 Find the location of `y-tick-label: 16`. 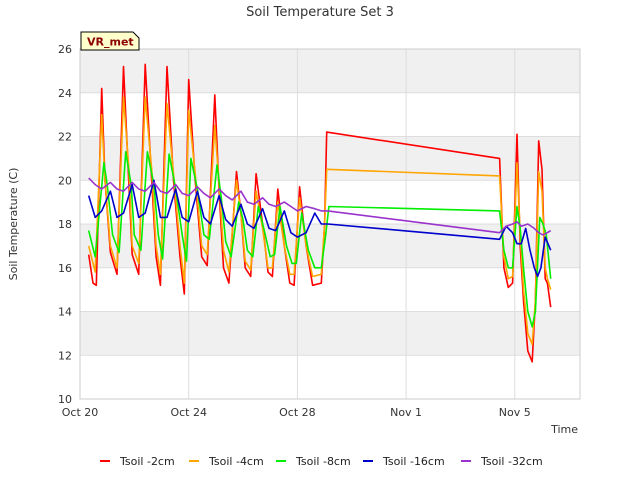

y-tick-label: 16 is located at coordinates (65, 268).